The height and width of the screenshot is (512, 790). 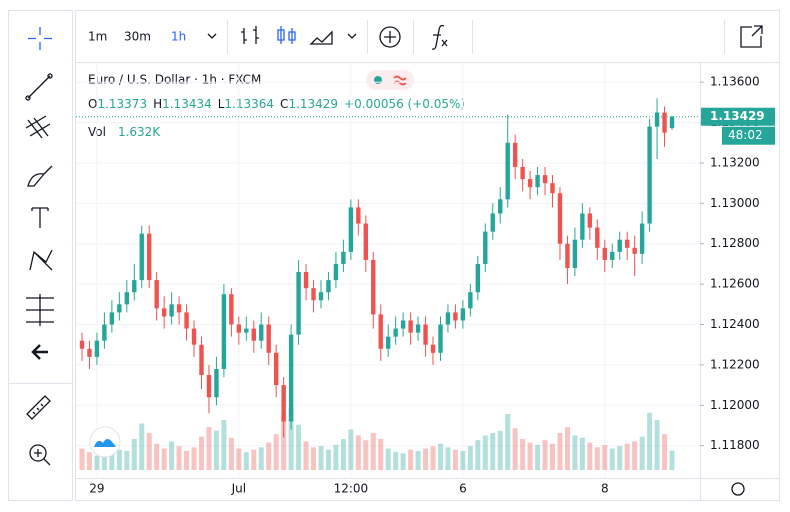 I want to click on interval-button: 30m, so click(x=137, y=37).